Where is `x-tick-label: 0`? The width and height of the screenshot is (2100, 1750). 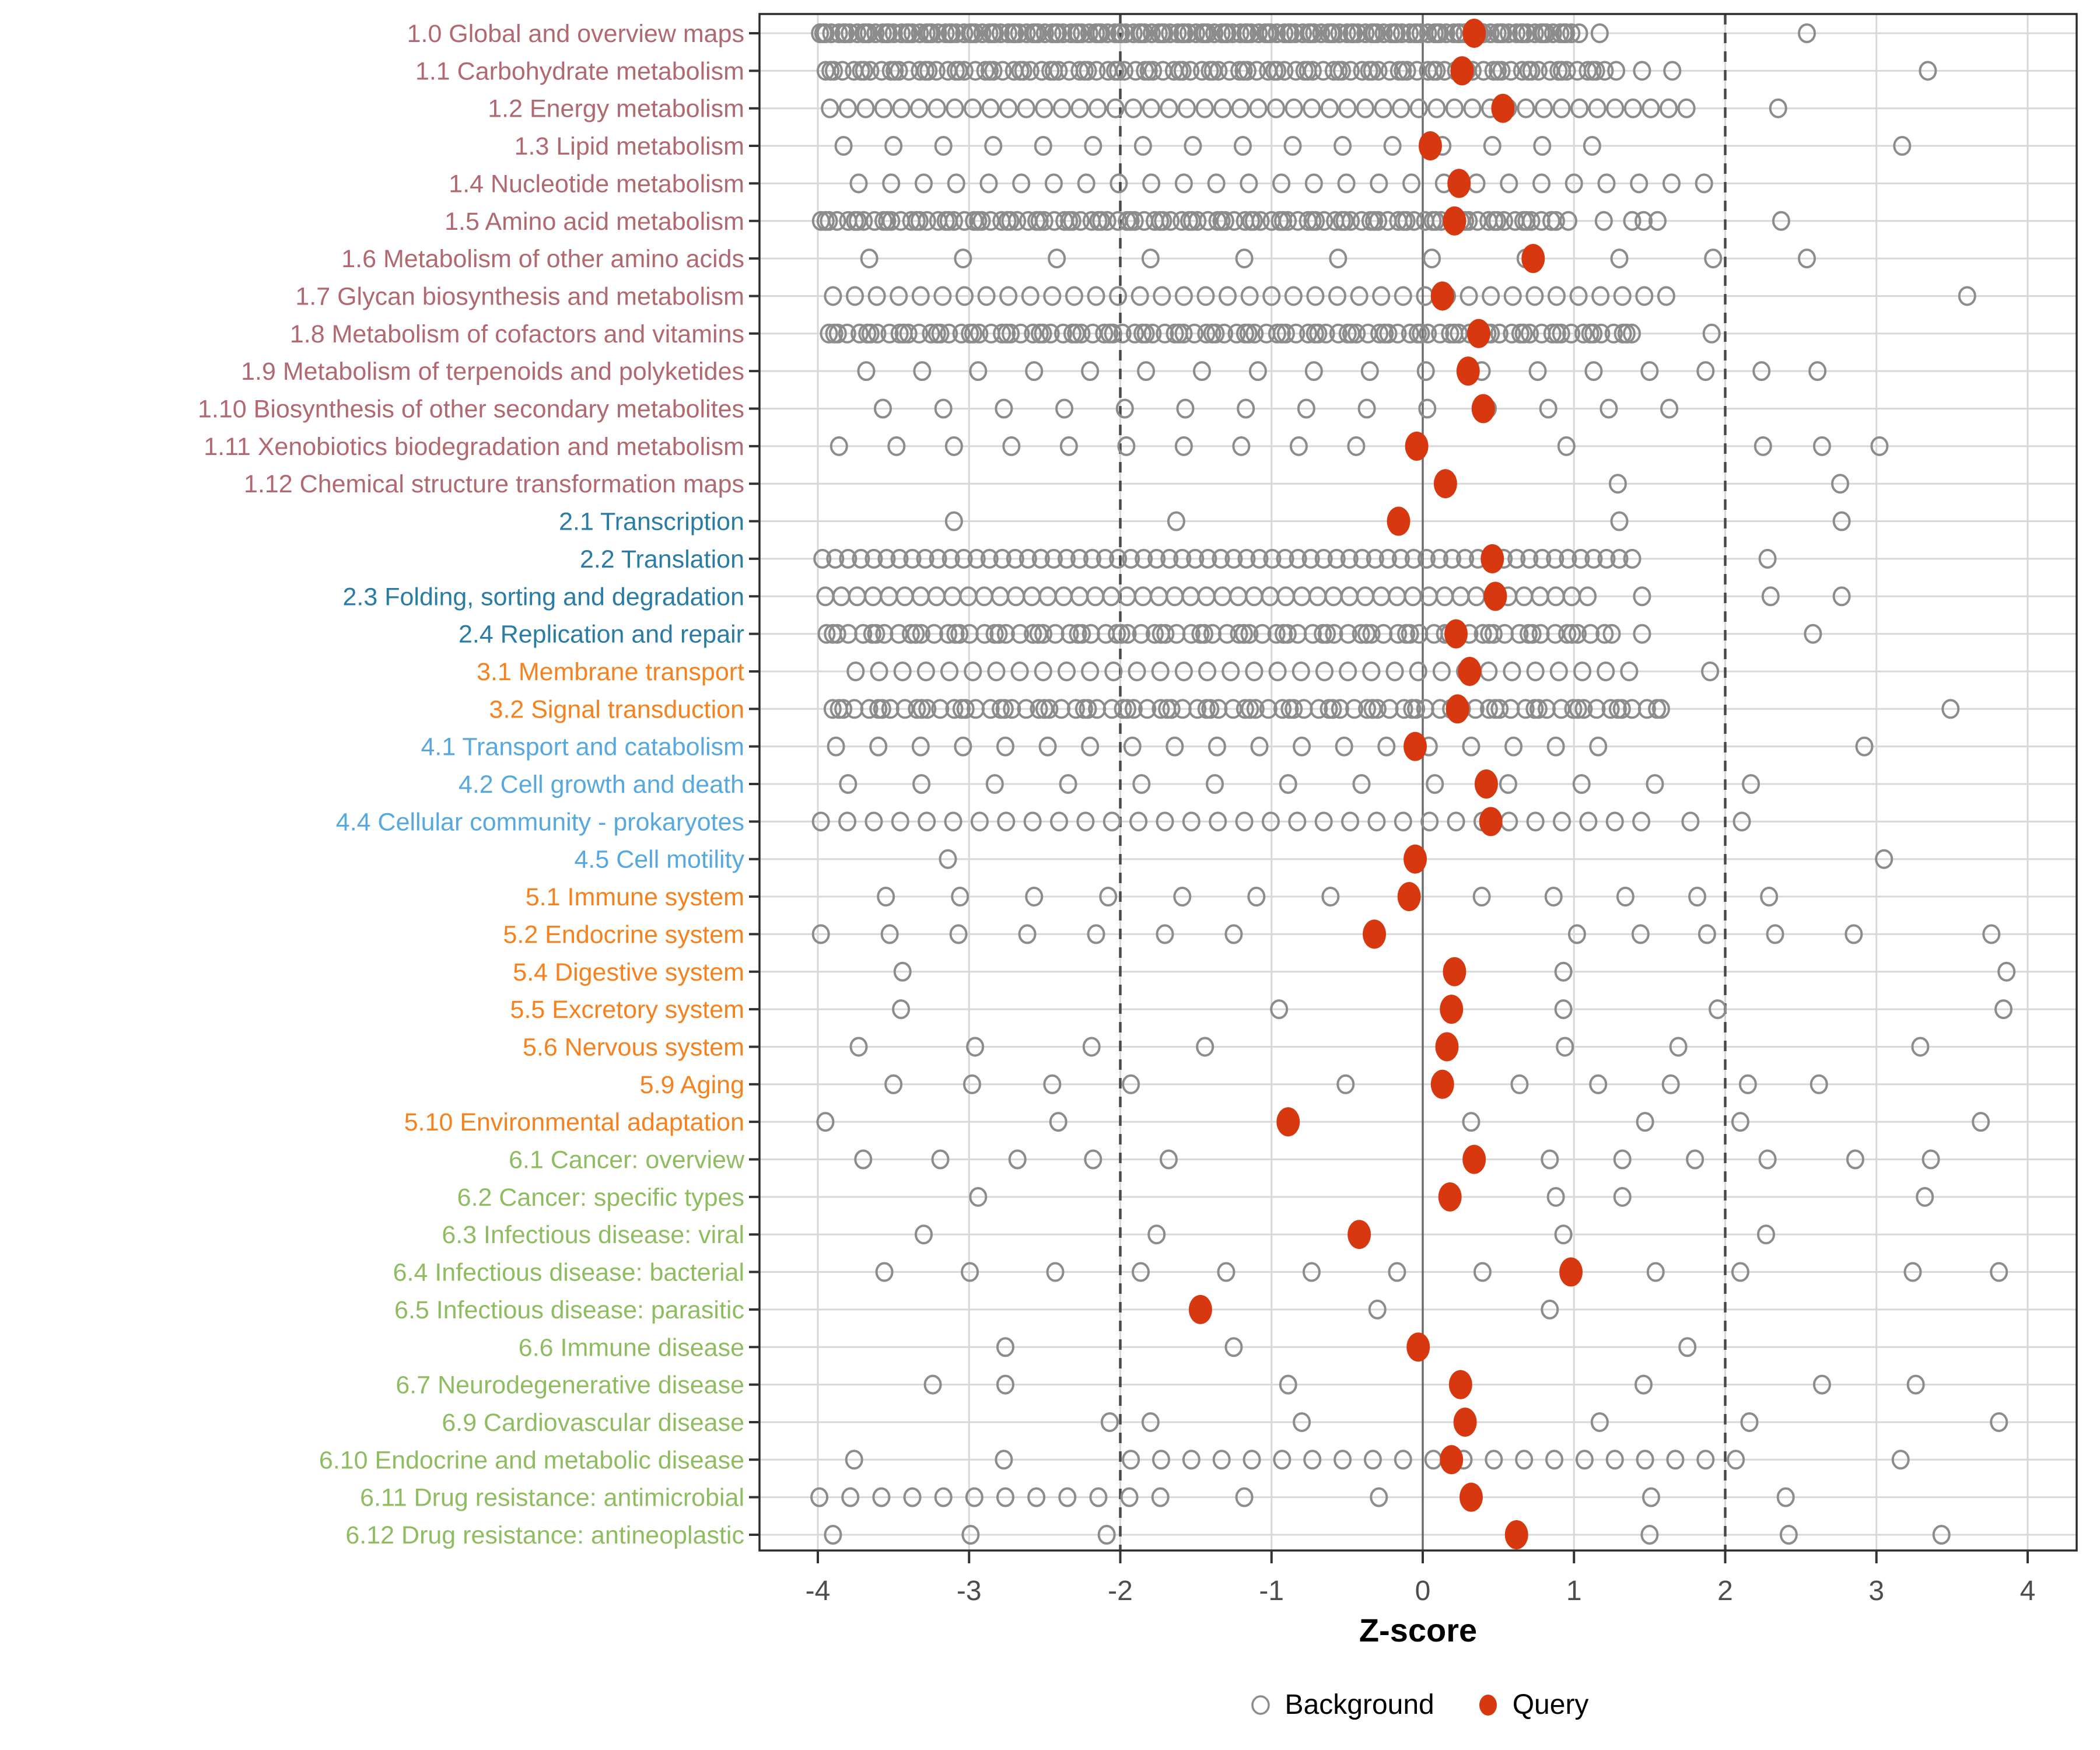
x-tick-label: 0 is located at coordinates (1423, 1591).